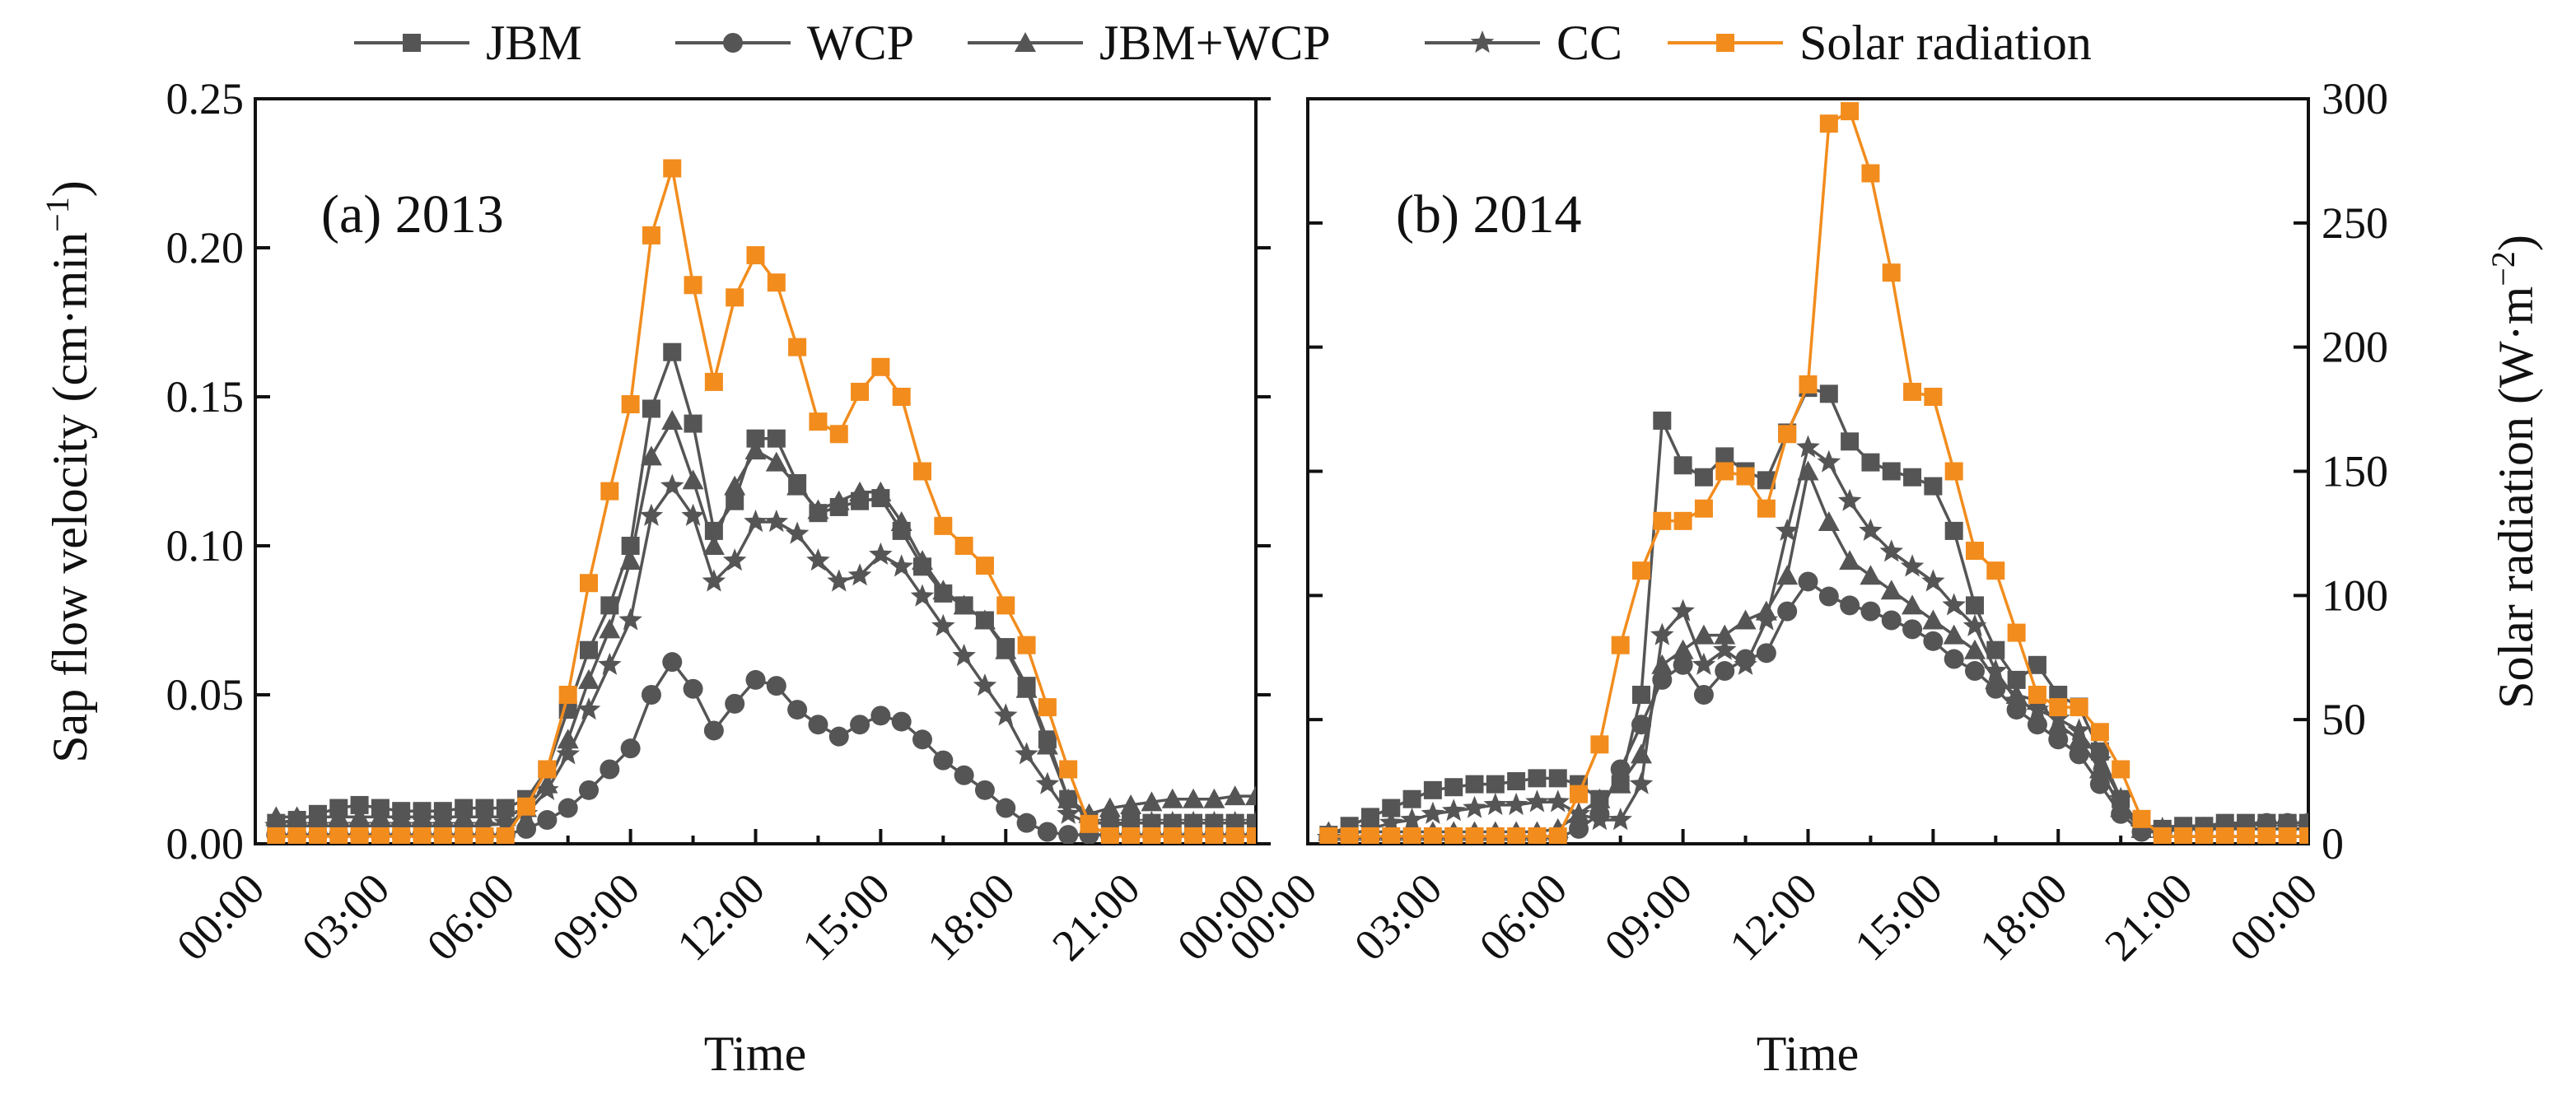 Image resolution: width=2576 pixels, height=1099 pixels. Describe the element at coordinates (412, 43) in the screenshot. I see `legend-marker-jbm-shape` at that location.